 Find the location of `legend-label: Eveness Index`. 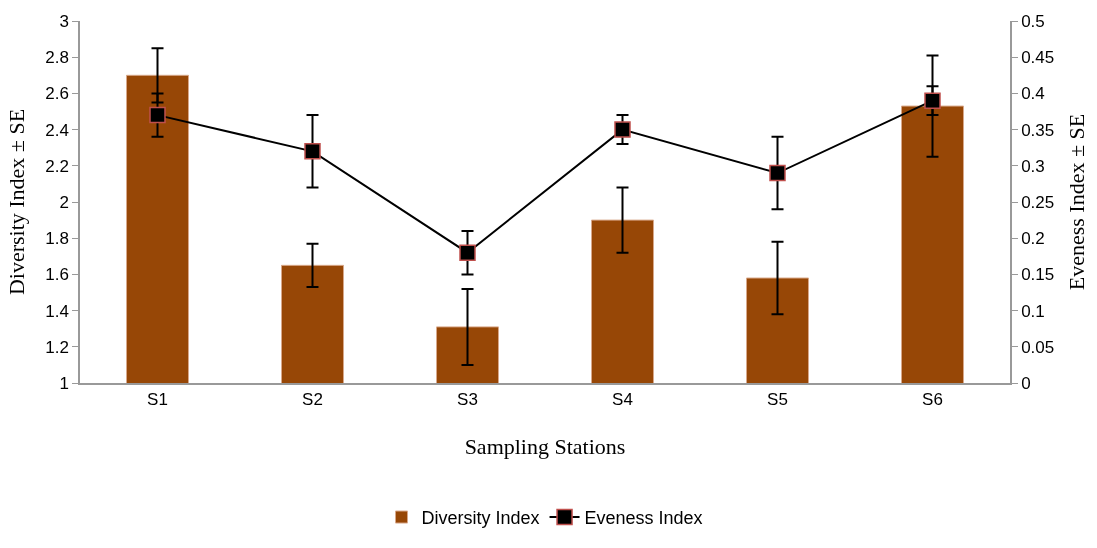

legend-label: Eveness Index is located at coordinates (643, 518).